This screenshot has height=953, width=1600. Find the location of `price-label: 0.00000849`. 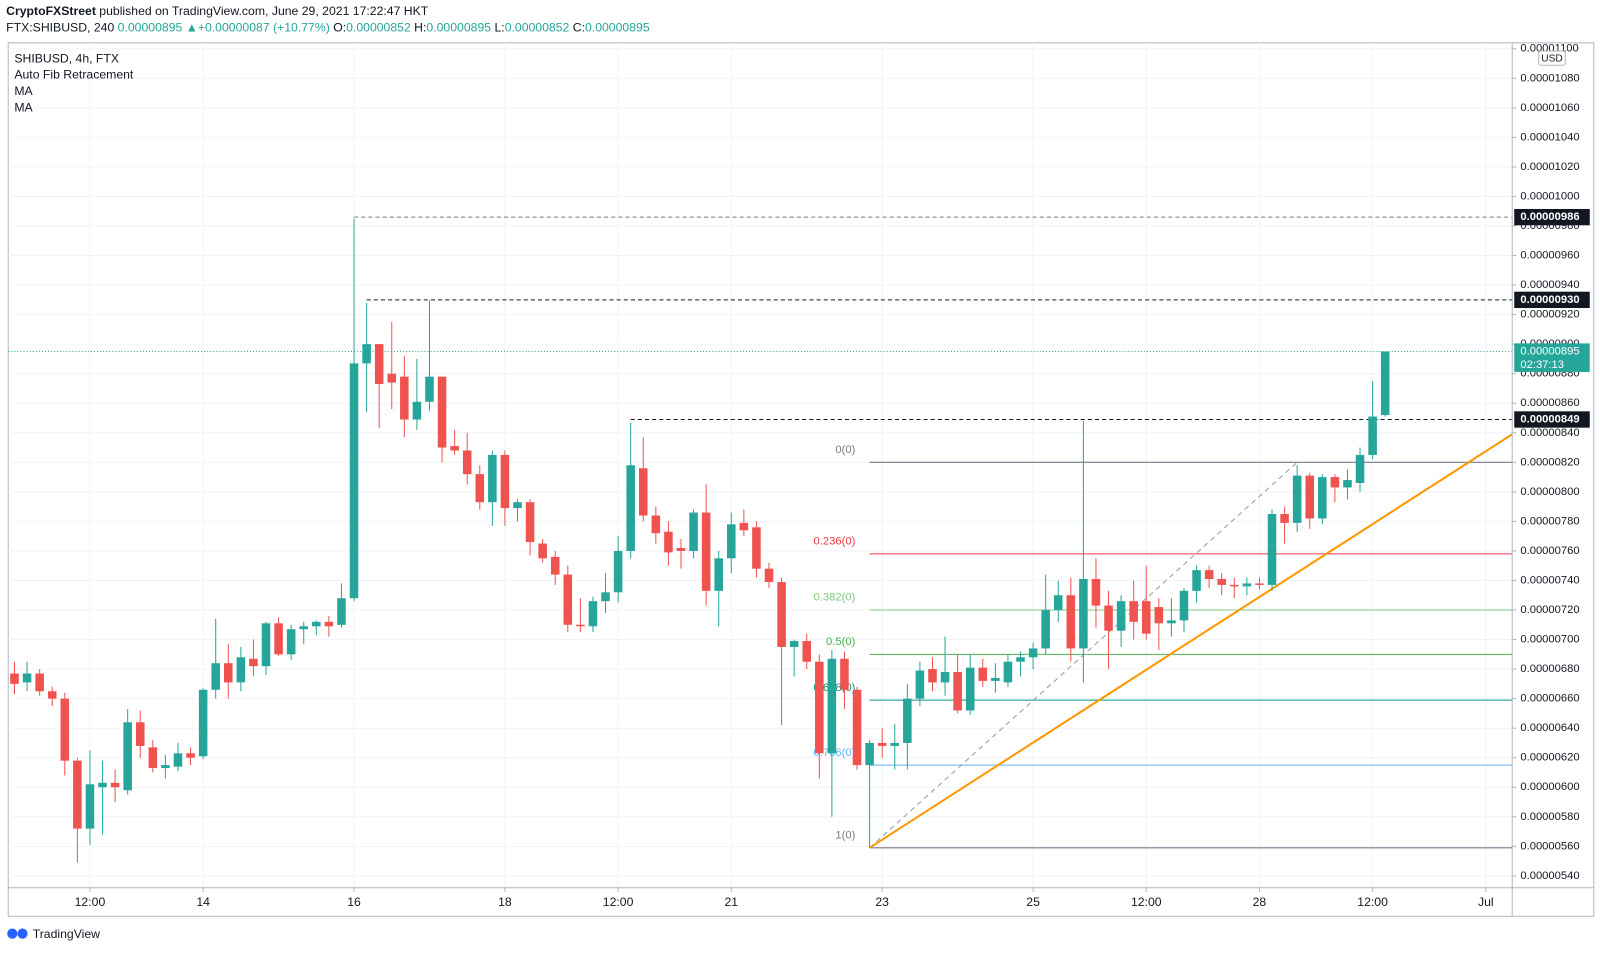

price-label: 0.00000849 is located at coordinates (1549, 419).